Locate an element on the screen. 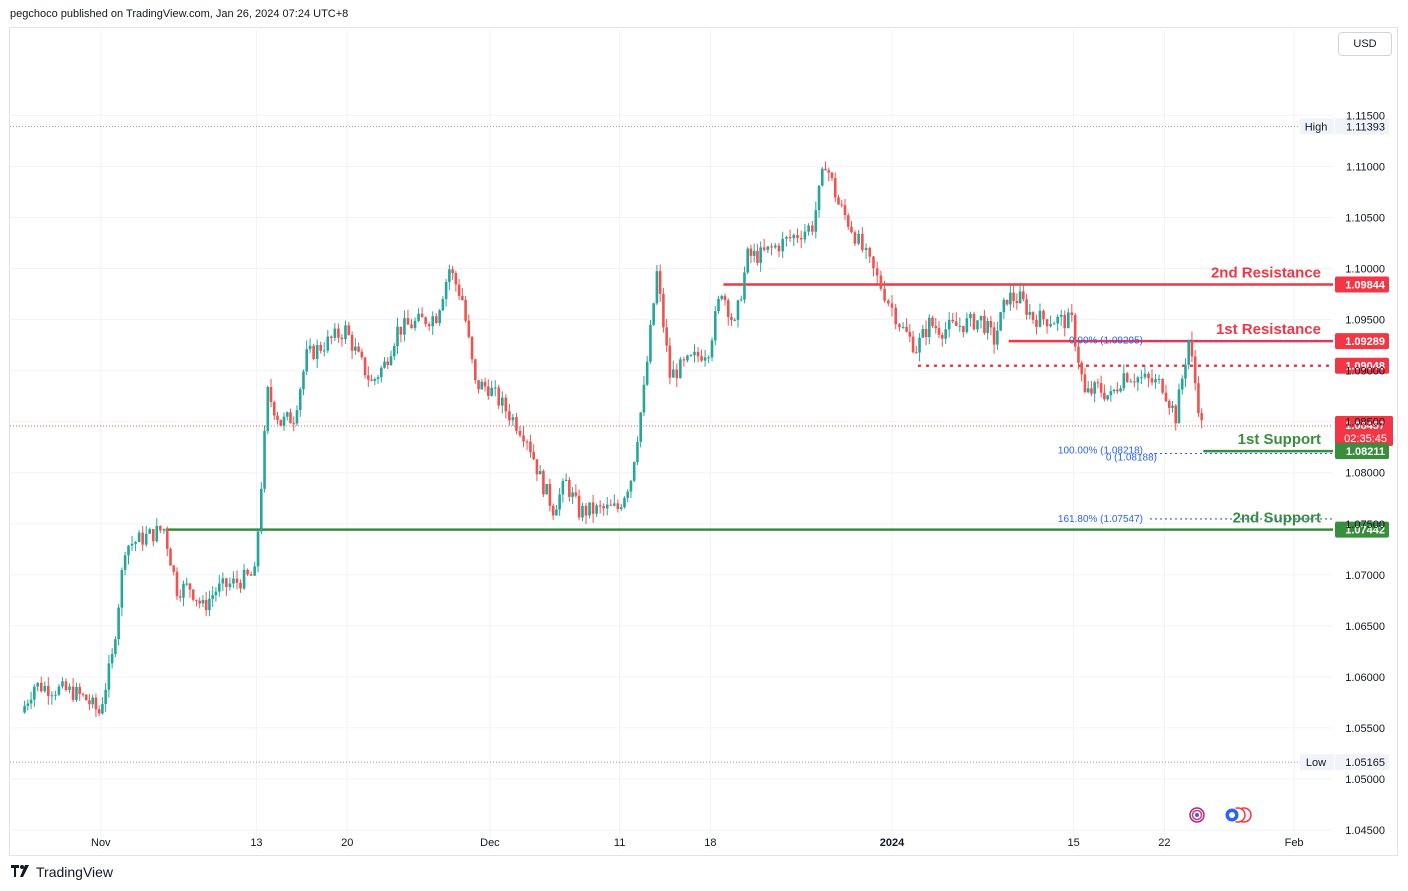  brand-name: TradingView is located at coordinates (75, 872).